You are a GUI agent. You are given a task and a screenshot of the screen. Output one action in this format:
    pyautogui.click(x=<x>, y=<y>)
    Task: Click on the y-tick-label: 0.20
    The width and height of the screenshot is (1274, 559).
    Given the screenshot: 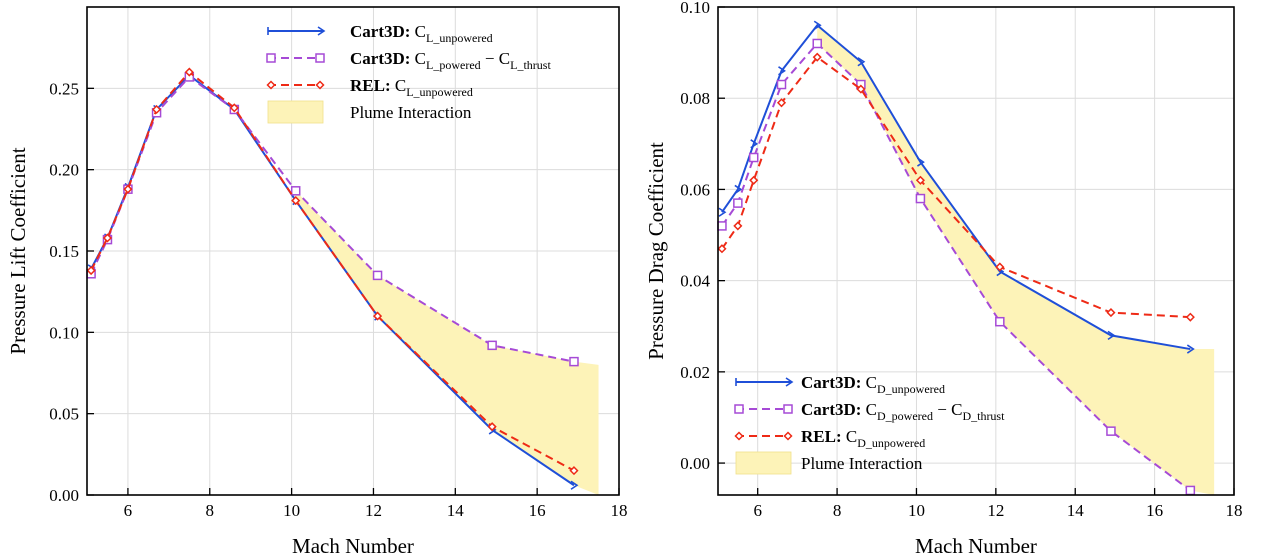 What is the action you would take?
    pyautogui.click(x=64, y=170)
    